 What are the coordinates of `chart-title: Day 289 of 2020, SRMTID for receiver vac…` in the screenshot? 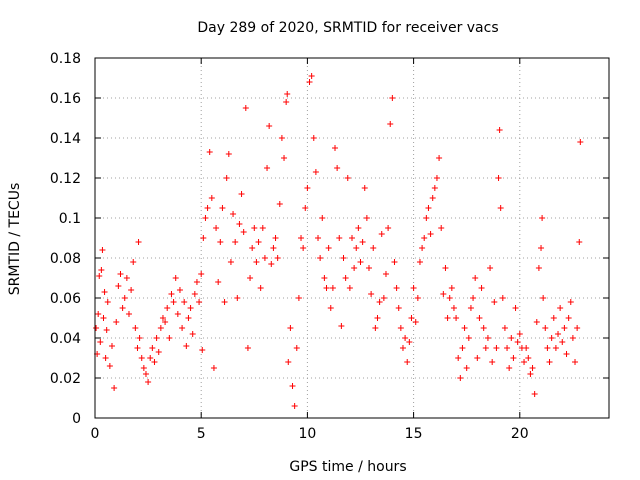 It's located at (347, 28).